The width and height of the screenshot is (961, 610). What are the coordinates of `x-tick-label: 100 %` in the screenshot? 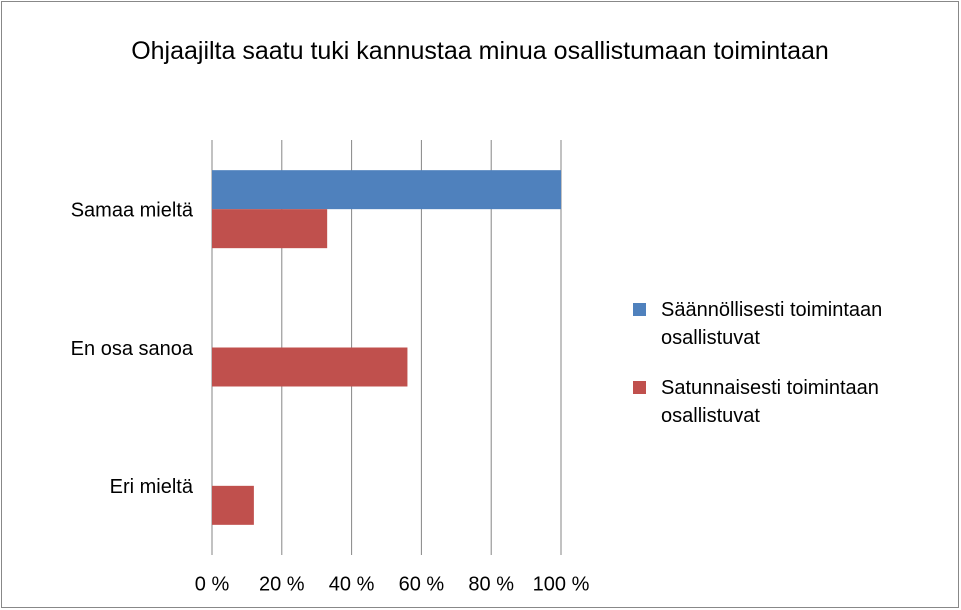 It's located at (561, 584).